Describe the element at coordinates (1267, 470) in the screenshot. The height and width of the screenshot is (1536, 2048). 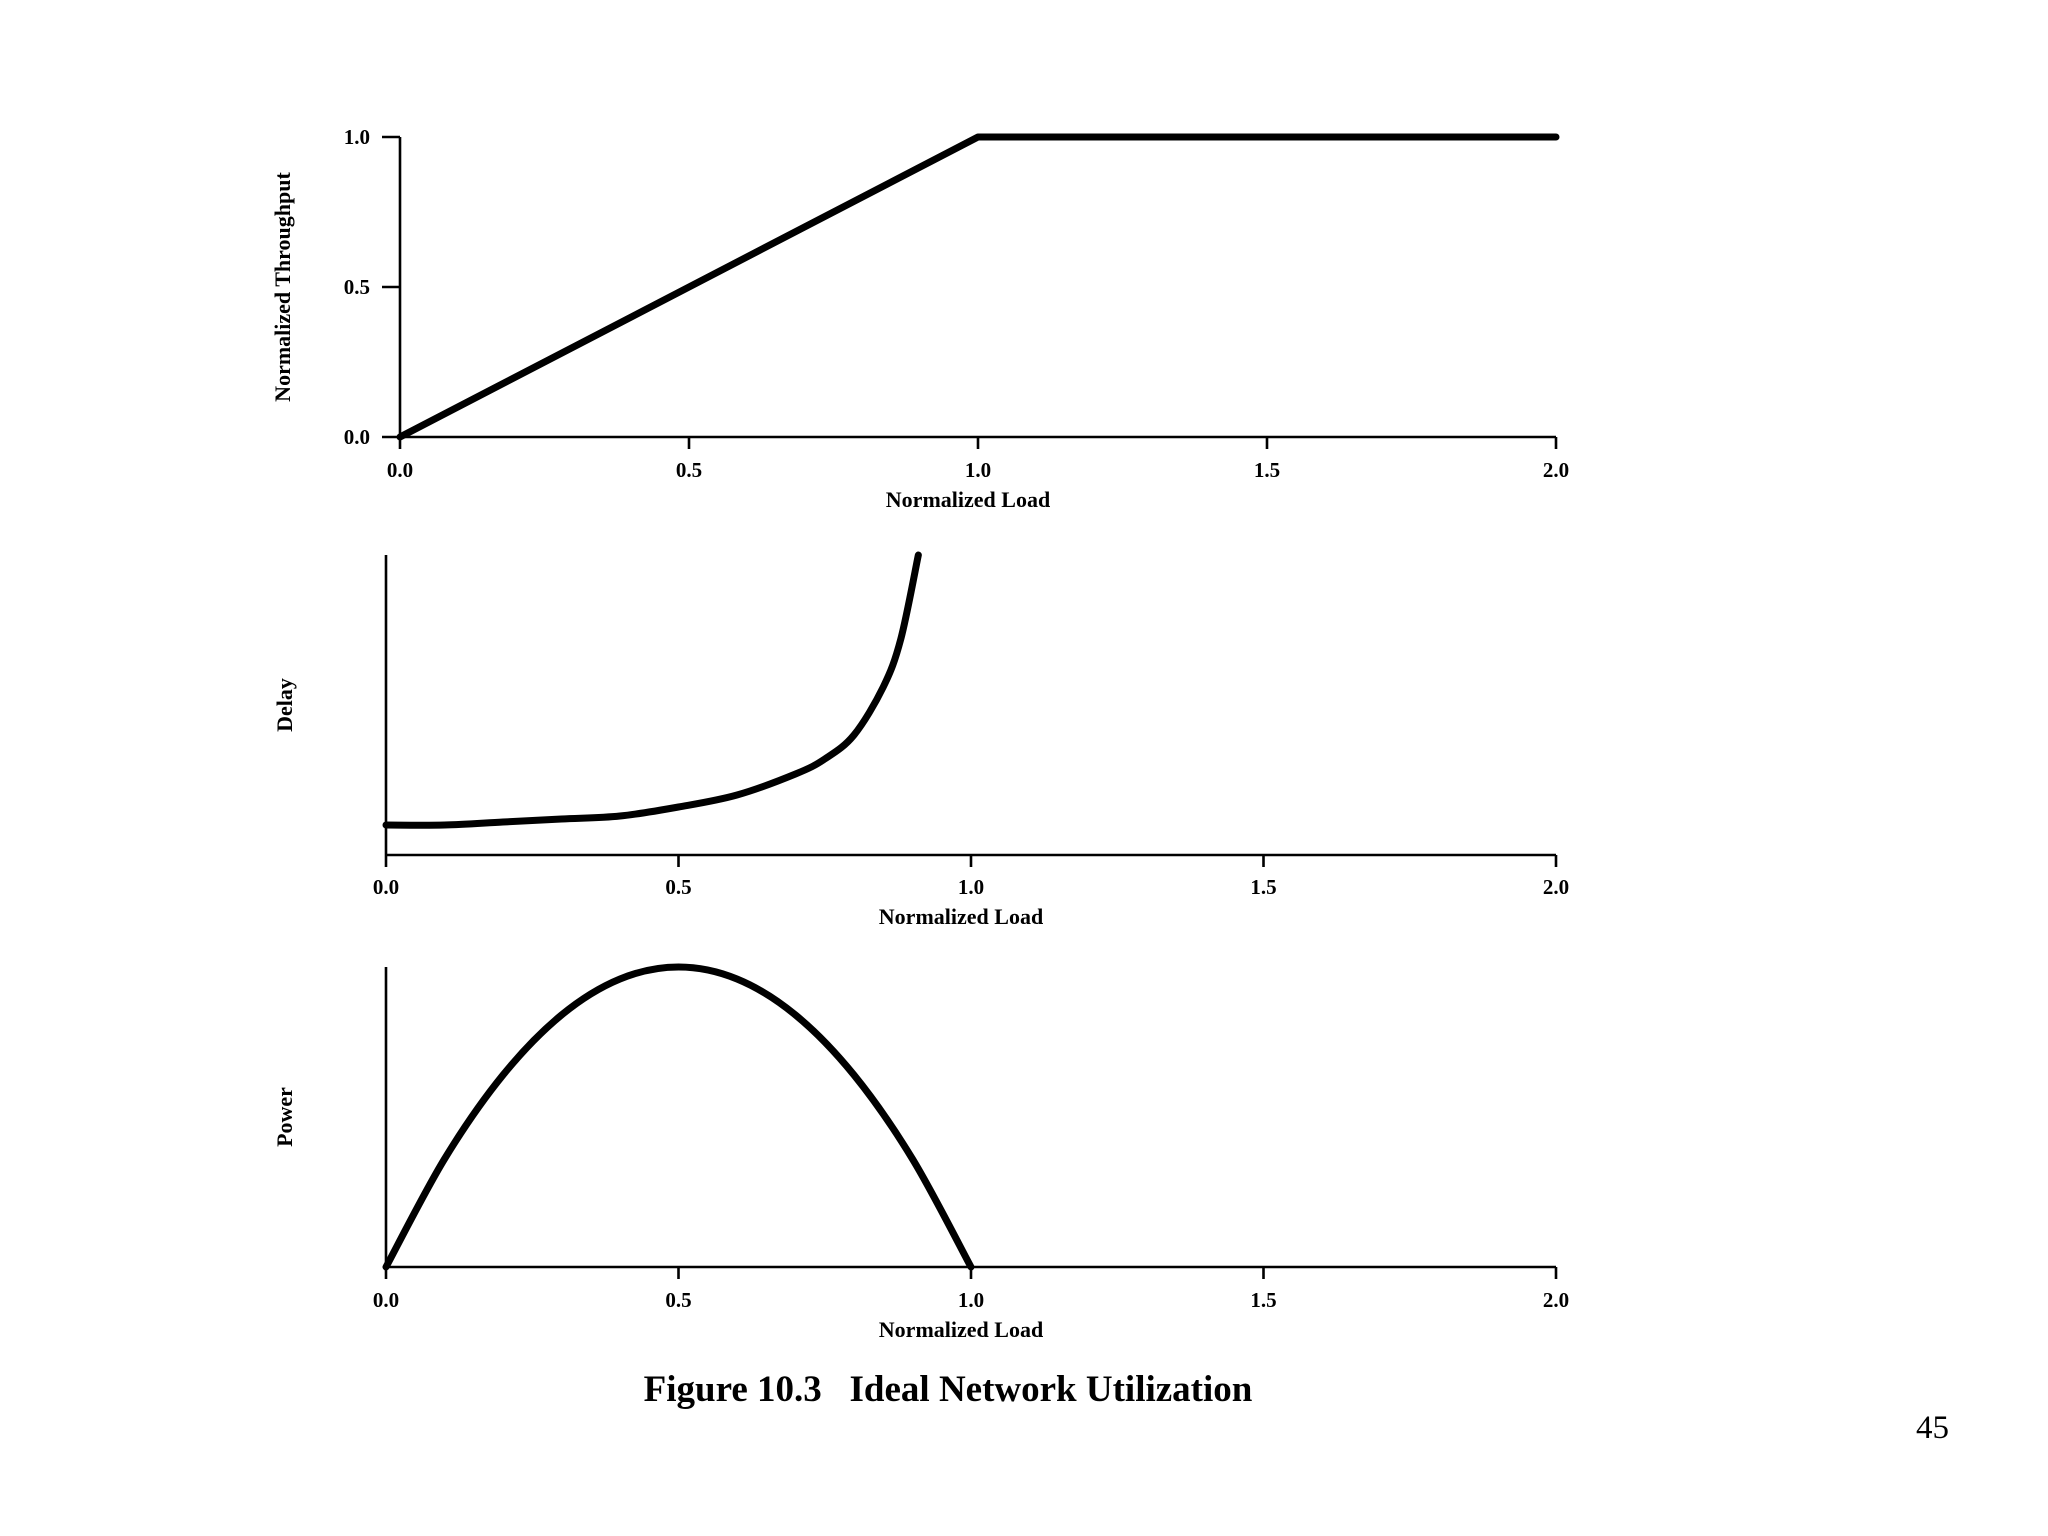
I see `throughput-x-tick-label: 1.5` at that location.